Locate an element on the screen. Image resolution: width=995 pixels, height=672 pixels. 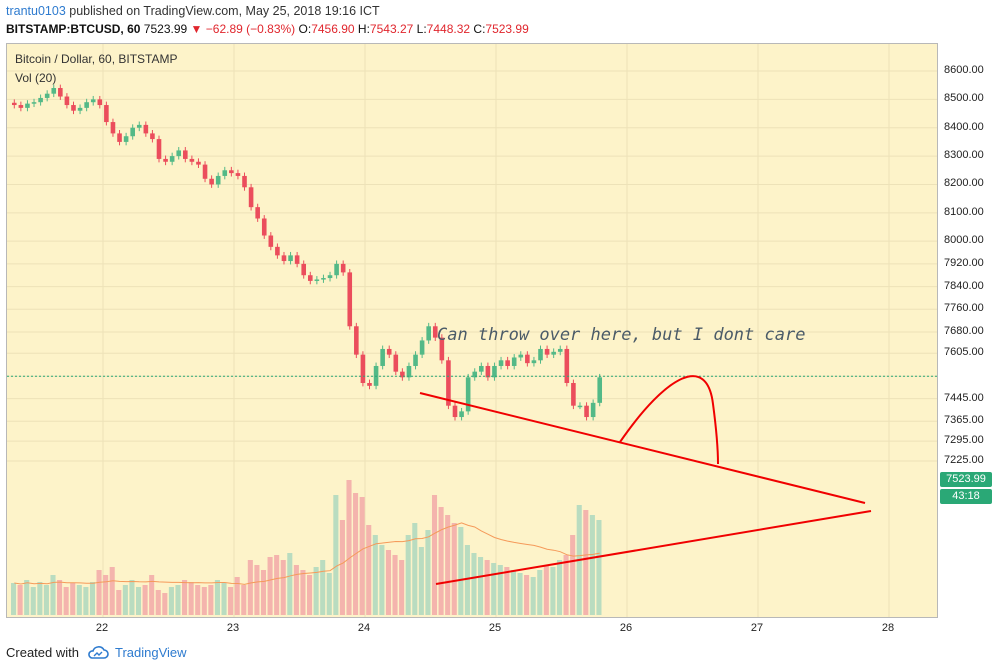
x-tick-label: 26 is located at coordinates (626, 628).